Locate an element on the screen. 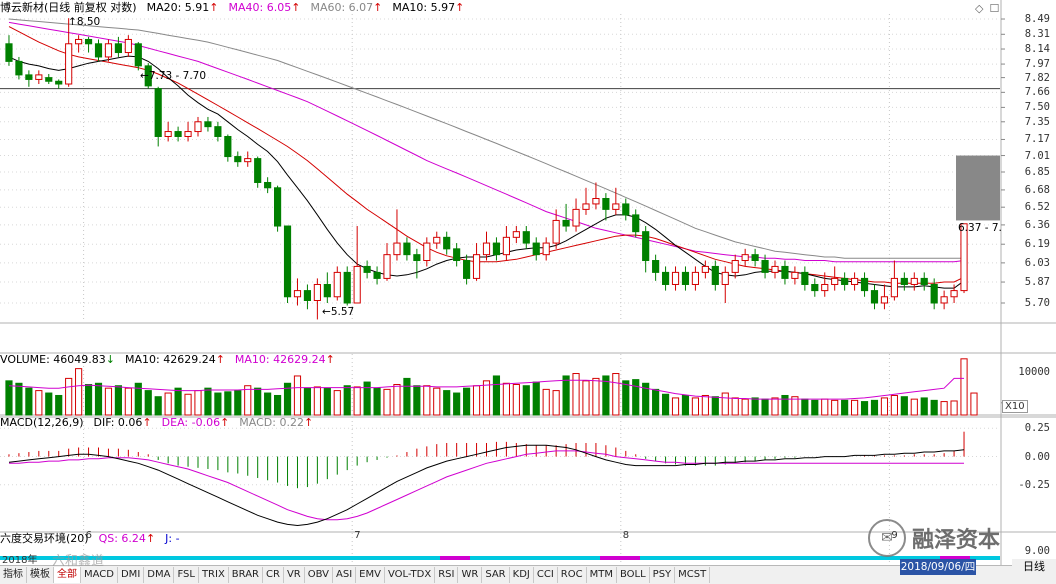 This screenshot has width=1056, height=584. tab-16: WR is located at coordinates (470, 575).